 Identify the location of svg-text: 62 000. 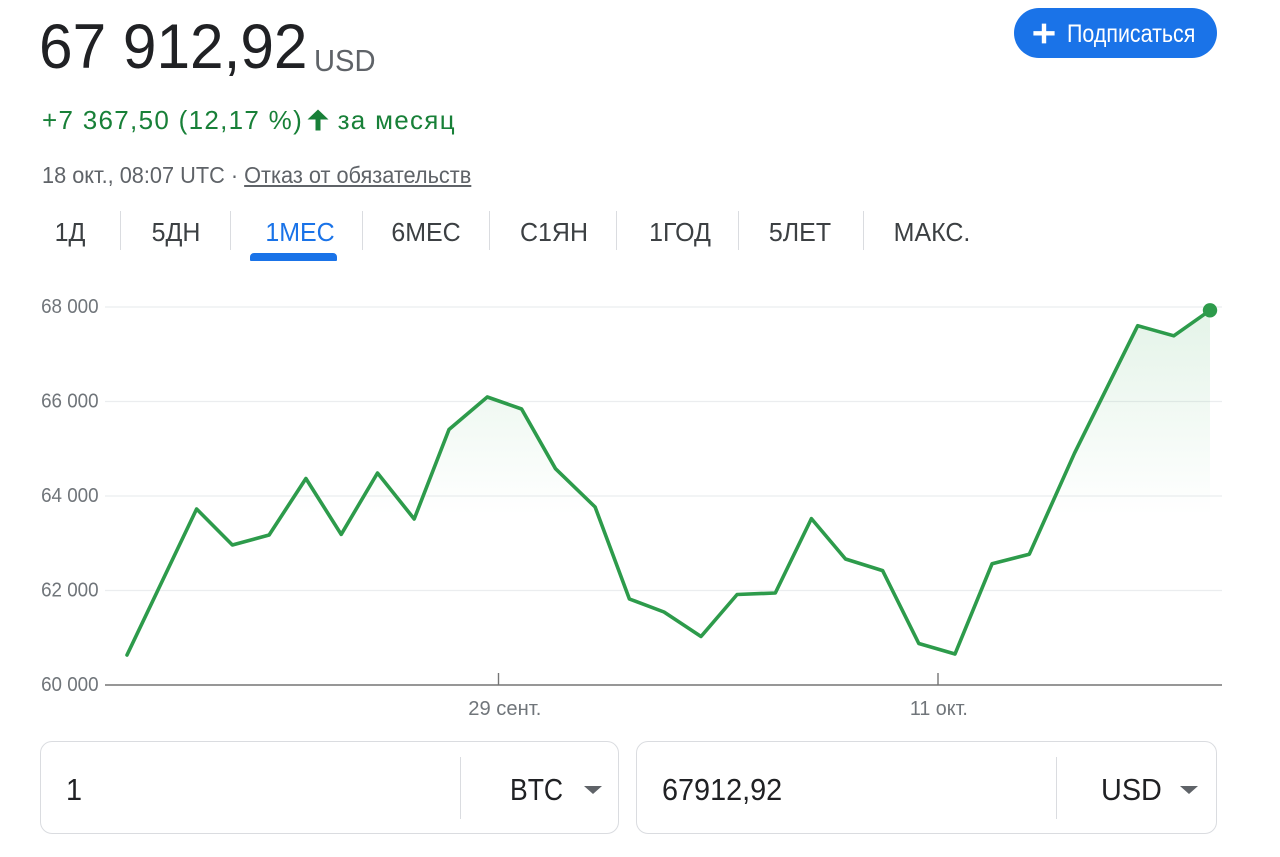
(70, 591).